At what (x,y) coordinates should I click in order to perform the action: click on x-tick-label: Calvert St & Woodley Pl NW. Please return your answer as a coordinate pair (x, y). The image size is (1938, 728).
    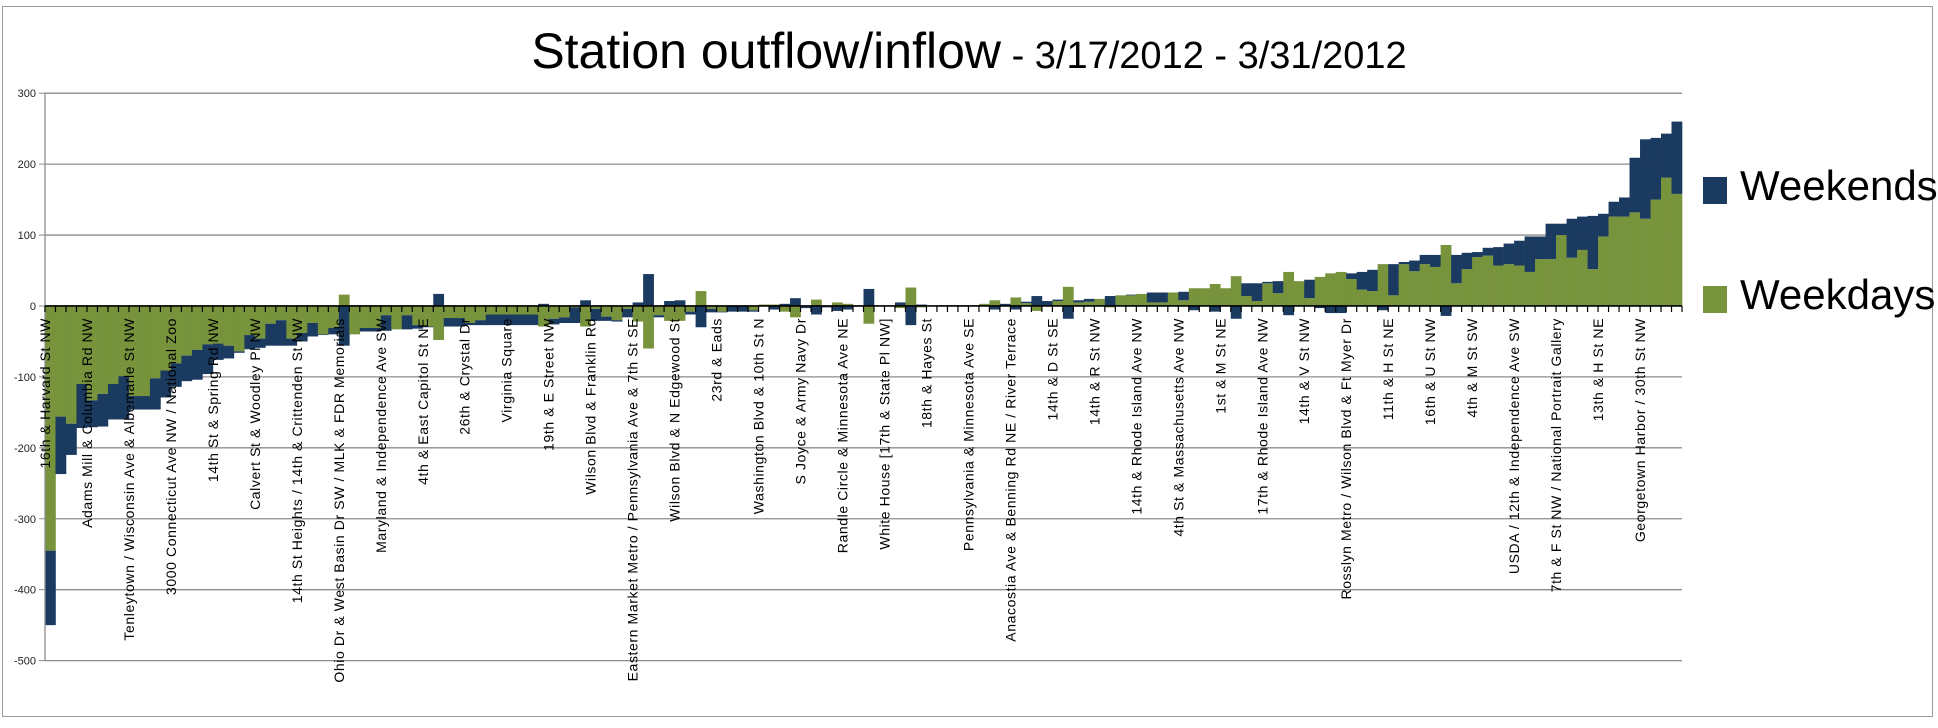
    Looking at the image, I should click on (255, 414).